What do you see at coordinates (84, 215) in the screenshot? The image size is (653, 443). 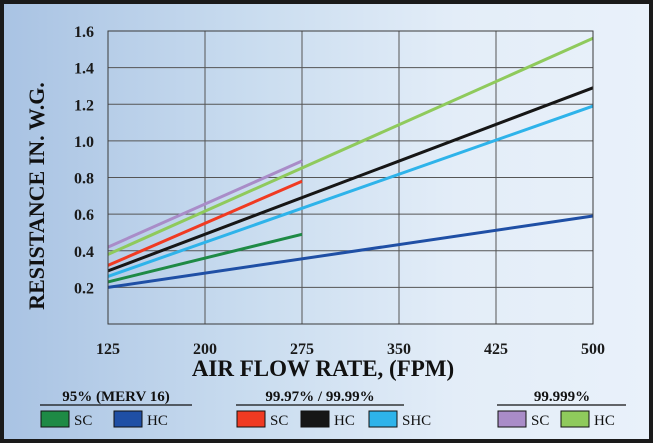 I see `y-tick-label: 0.6` at bounding box center [84, 215].